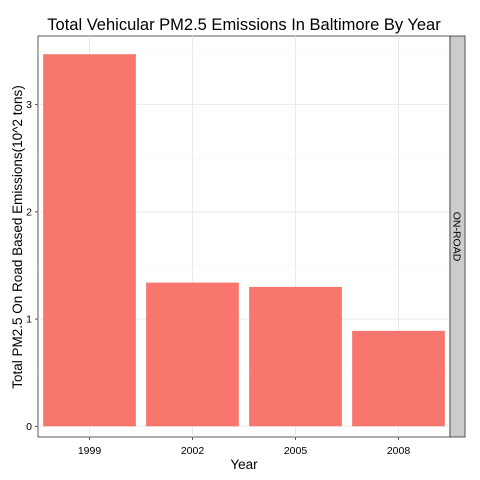  I want to click on y-tick-label: 1, so click(29, 320).